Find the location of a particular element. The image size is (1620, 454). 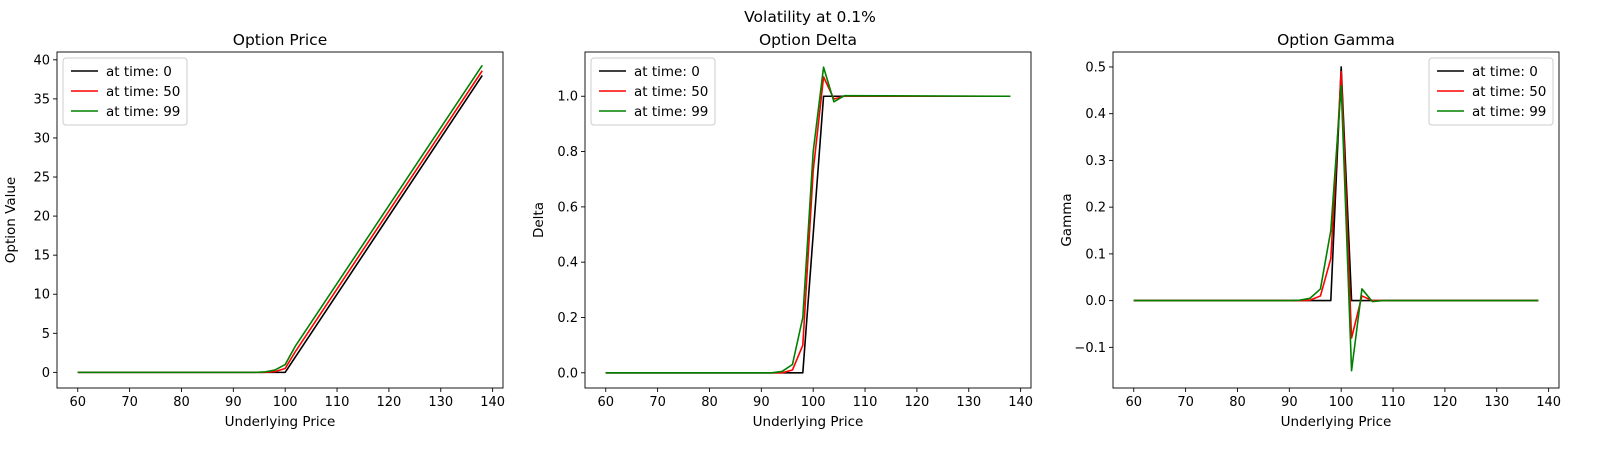

gamma-xtick-label-2: 80 is located at coordinates (1237, 402).